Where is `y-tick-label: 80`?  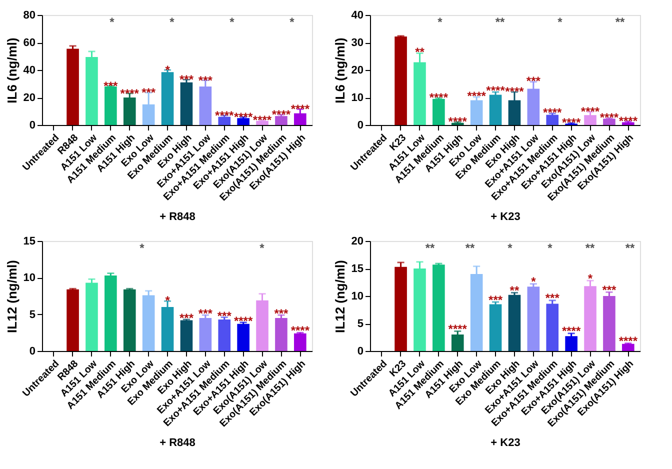 y-tick-label: 80 is located at coordinates (29, 16).